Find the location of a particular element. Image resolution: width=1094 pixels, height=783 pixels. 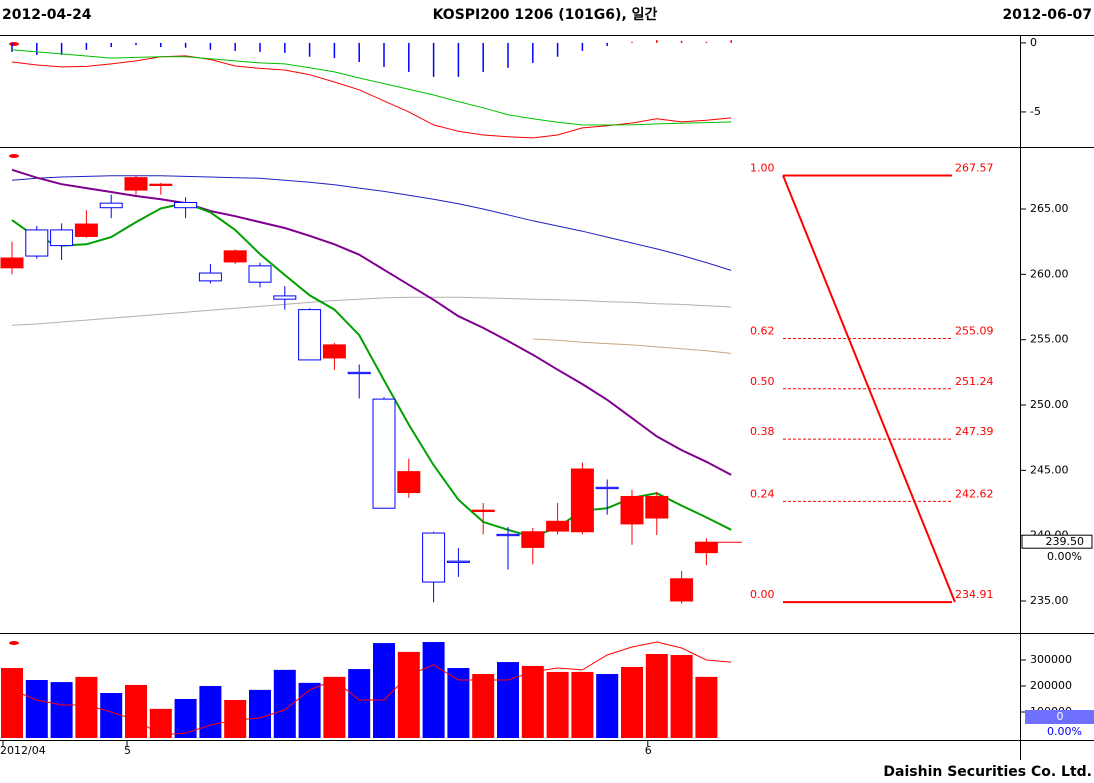

x-tick-label: 6 is located at coordinates (648, 750).